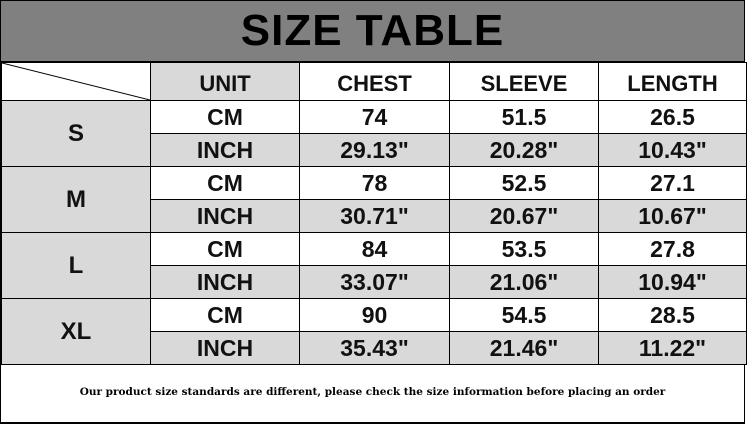 The image size is (747, 426). What do you see at coordinates (374, 183) in the screenshot?
I see `chest-cell: 78` at bounding box center [374, 183].